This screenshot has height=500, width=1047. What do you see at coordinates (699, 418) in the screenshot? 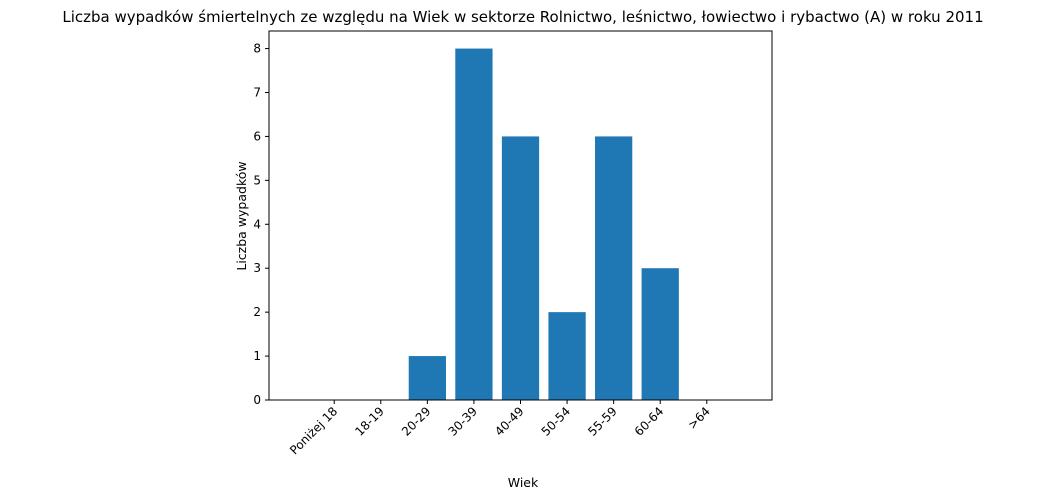
I see `x-tick-label: >64` at bounding box center [699, 418].